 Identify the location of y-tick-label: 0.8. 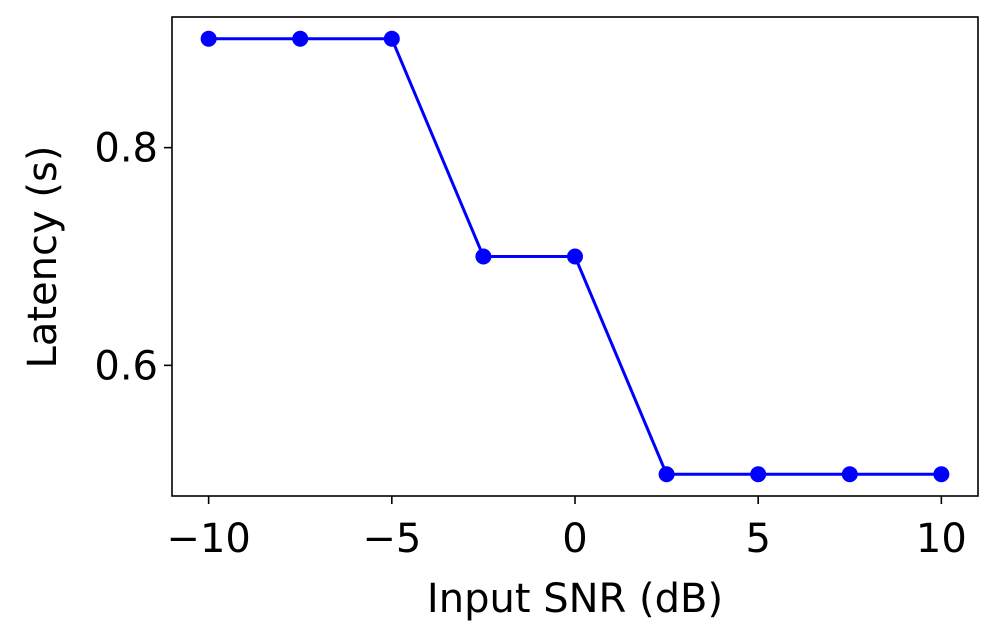
(126, 149).